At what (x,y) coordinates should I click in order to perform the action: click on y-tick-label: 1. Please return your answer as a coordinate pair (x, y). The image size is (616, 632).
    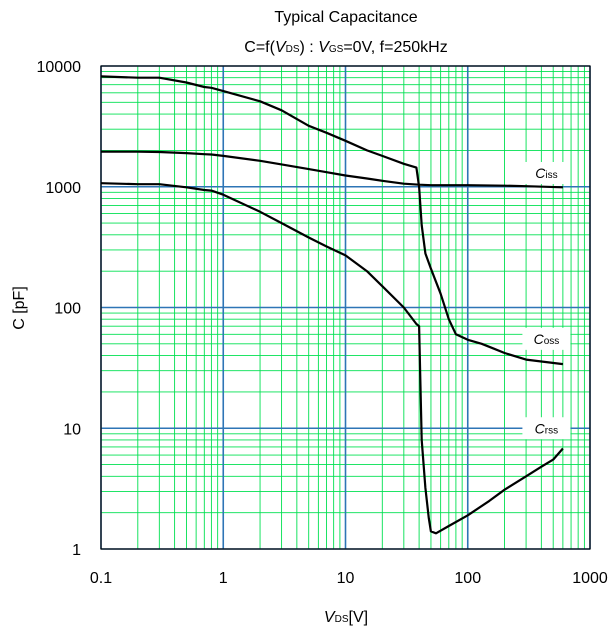
    Looking at the image, I should click on (76, 550).